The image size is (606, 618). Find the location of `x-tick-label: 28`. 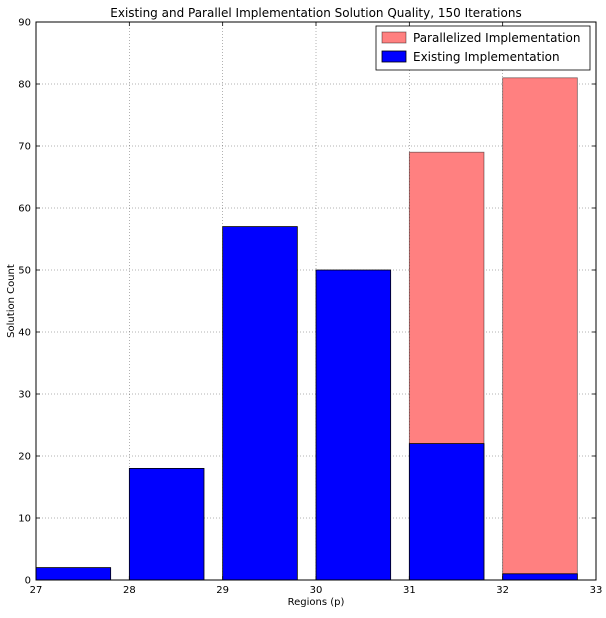

x-tick-label: 28 is located at coordinates (129, 590).